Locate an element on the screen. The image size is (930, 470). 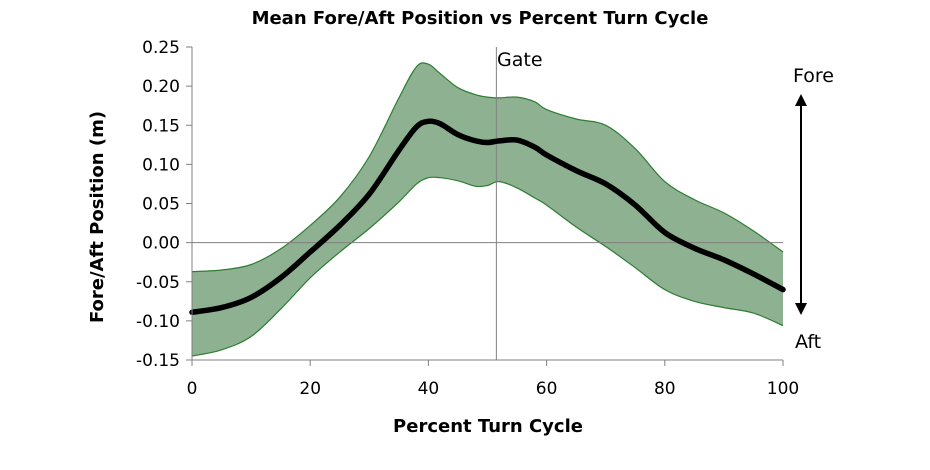
y-axis-label: Fore/Aft Position (m) is located at coordinates (97, 217).